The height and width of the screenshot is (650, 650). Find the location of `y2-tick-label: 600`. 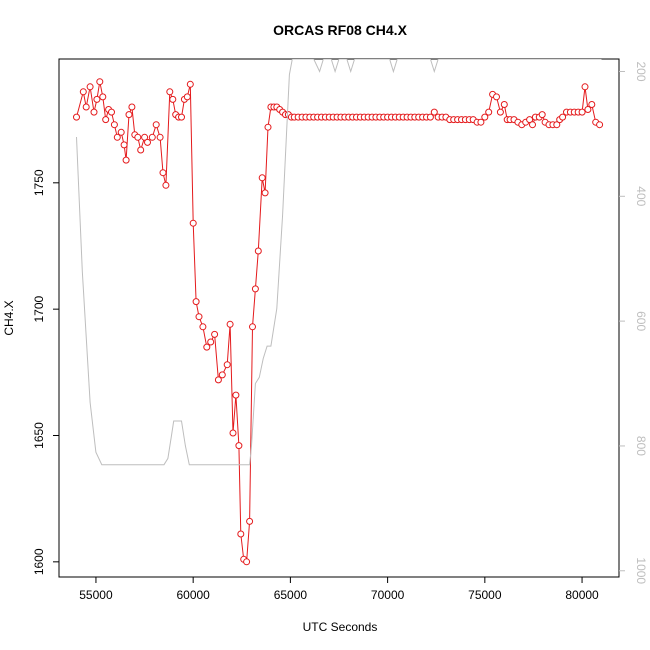

y2-tick-label: 600 is located at coordinates (641, 321).